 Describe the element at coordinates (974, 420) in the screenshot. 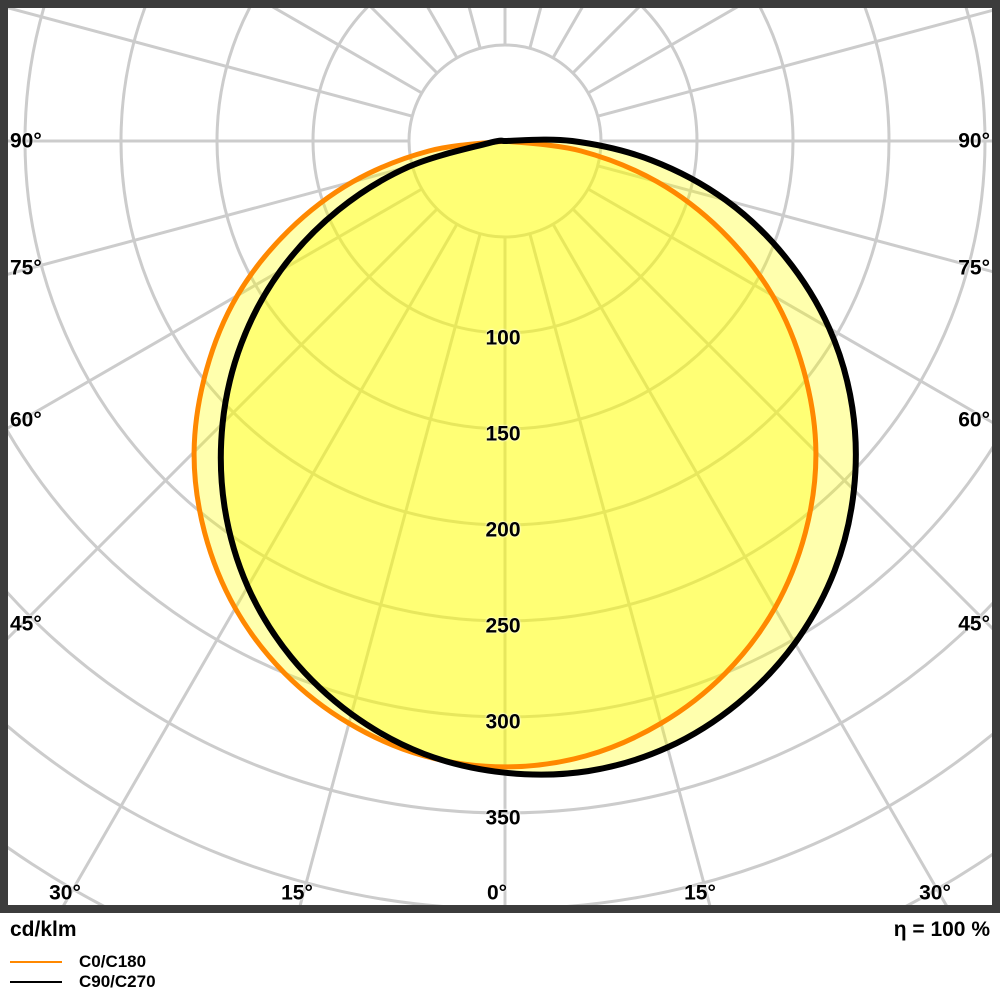

I see `angle-tick-label-right: 60°` at that location.